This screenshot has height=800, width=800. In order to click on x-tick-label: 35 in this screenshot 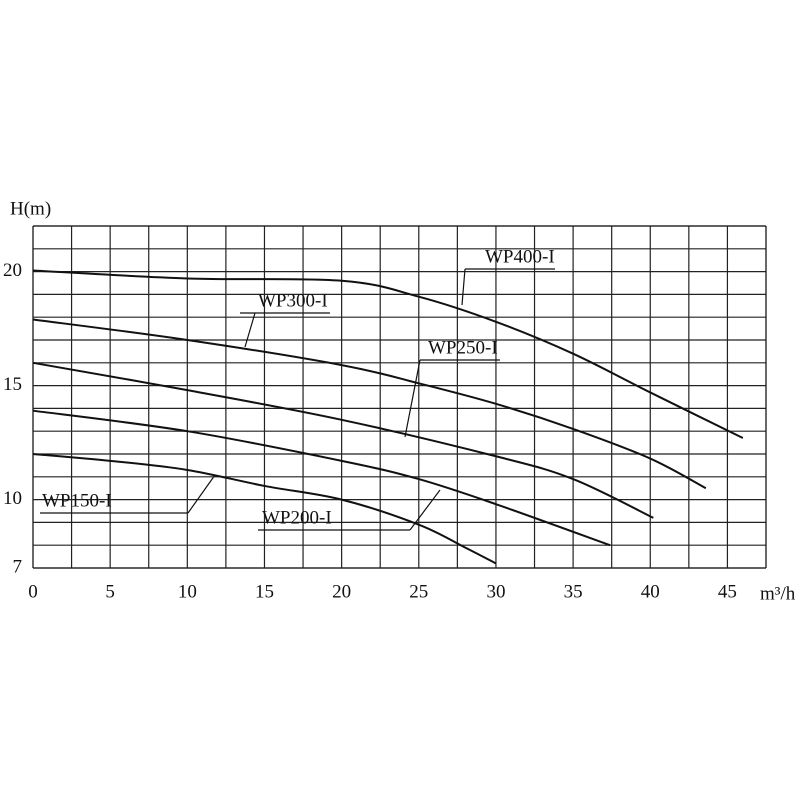, I will do `click(573, 591)`.